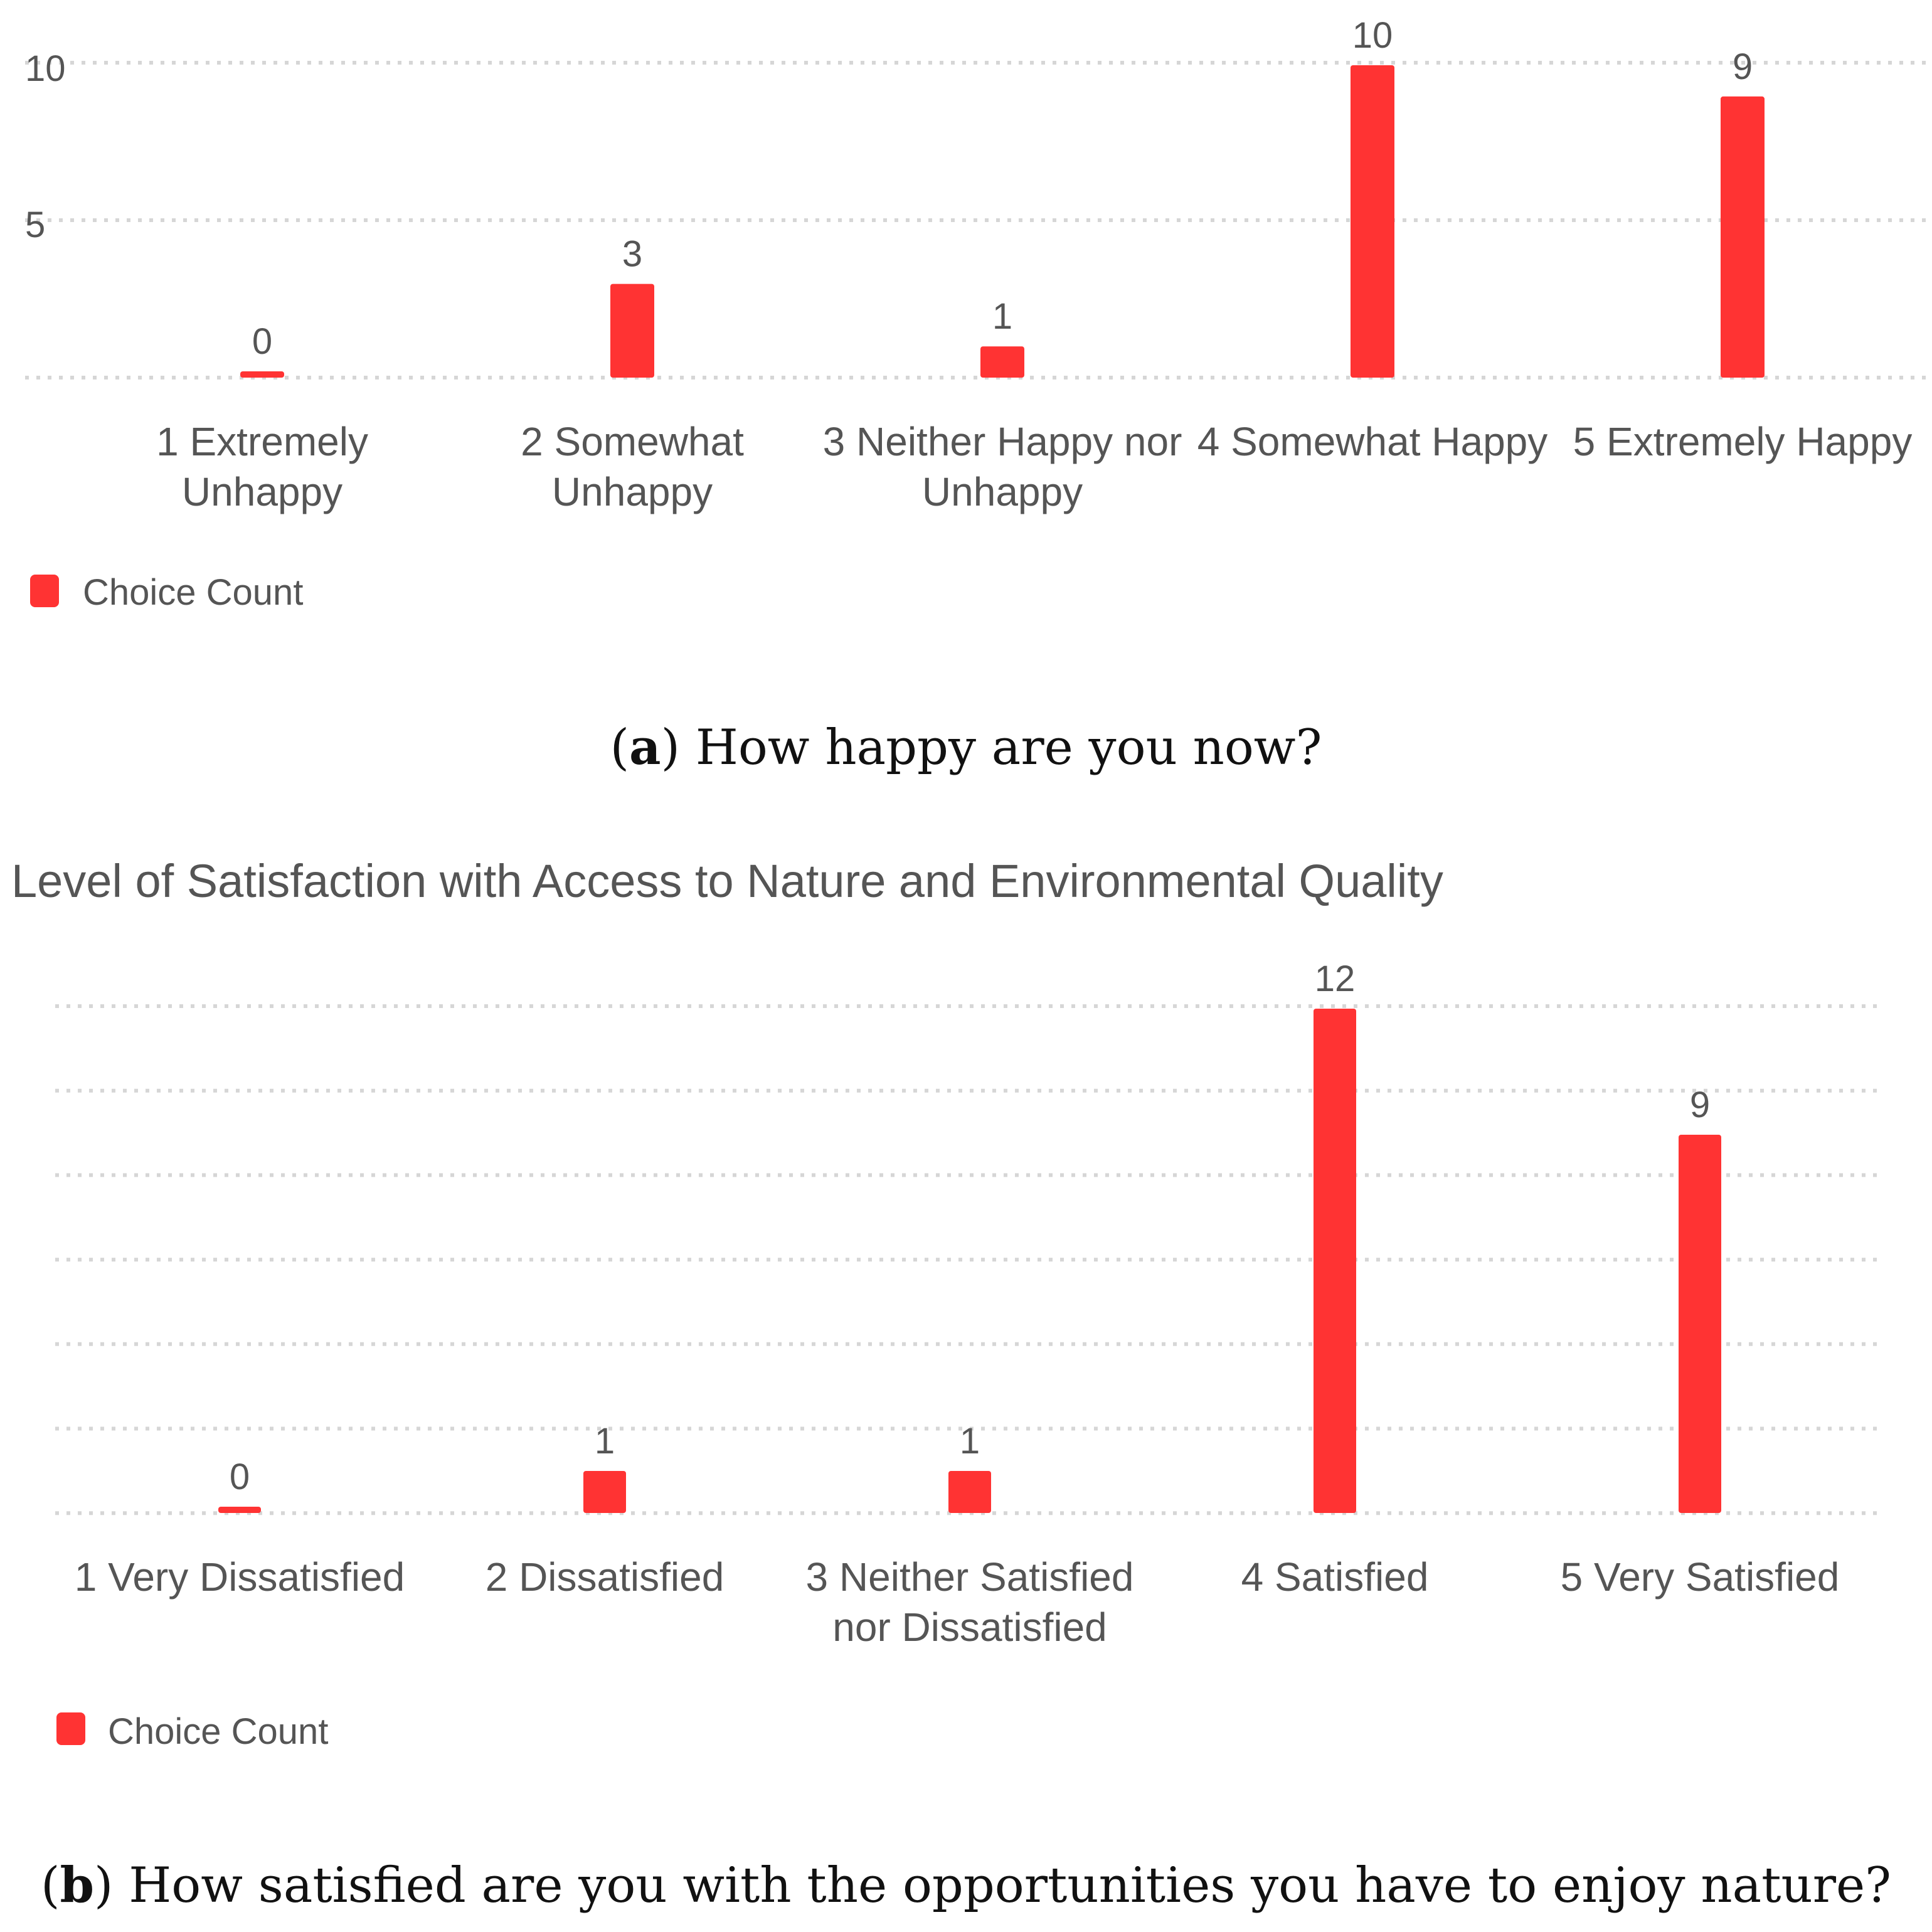 The image size is (1932, 1932). Describe the element at coordinates (77, 1886) in the screenshot. I see `chart-b-caption-letter: b` at that location.